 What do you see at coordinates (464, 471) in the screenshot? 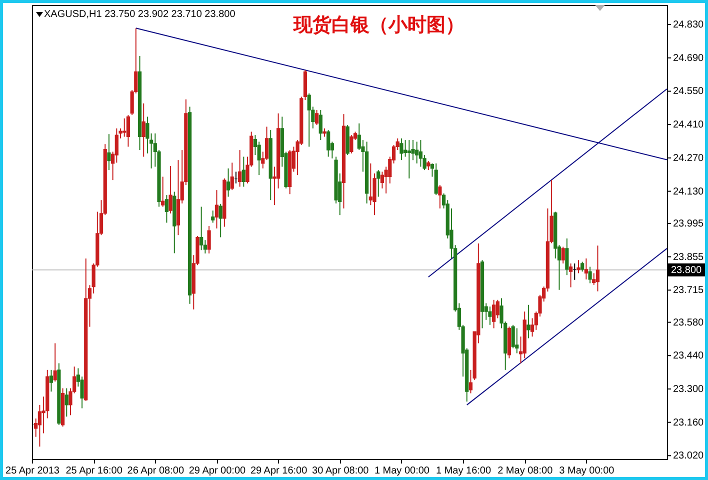
I see `x-tick-label: 1 May 16:00` at bounding box center [464, 471].